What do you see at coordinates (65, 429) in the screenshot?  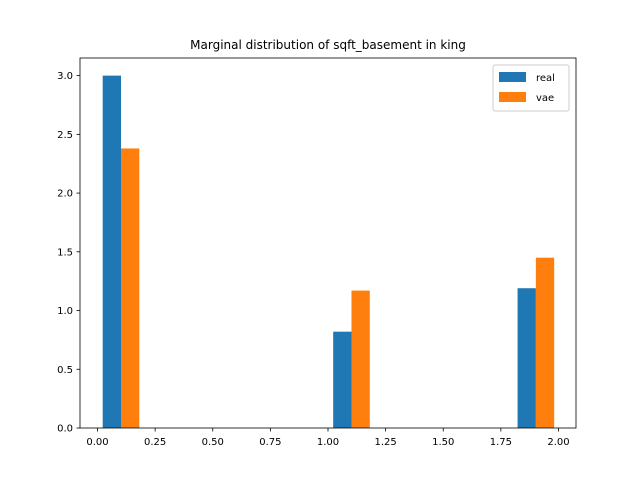 I see `y-tick-label: 0.0` at bounding box center [65, 429].